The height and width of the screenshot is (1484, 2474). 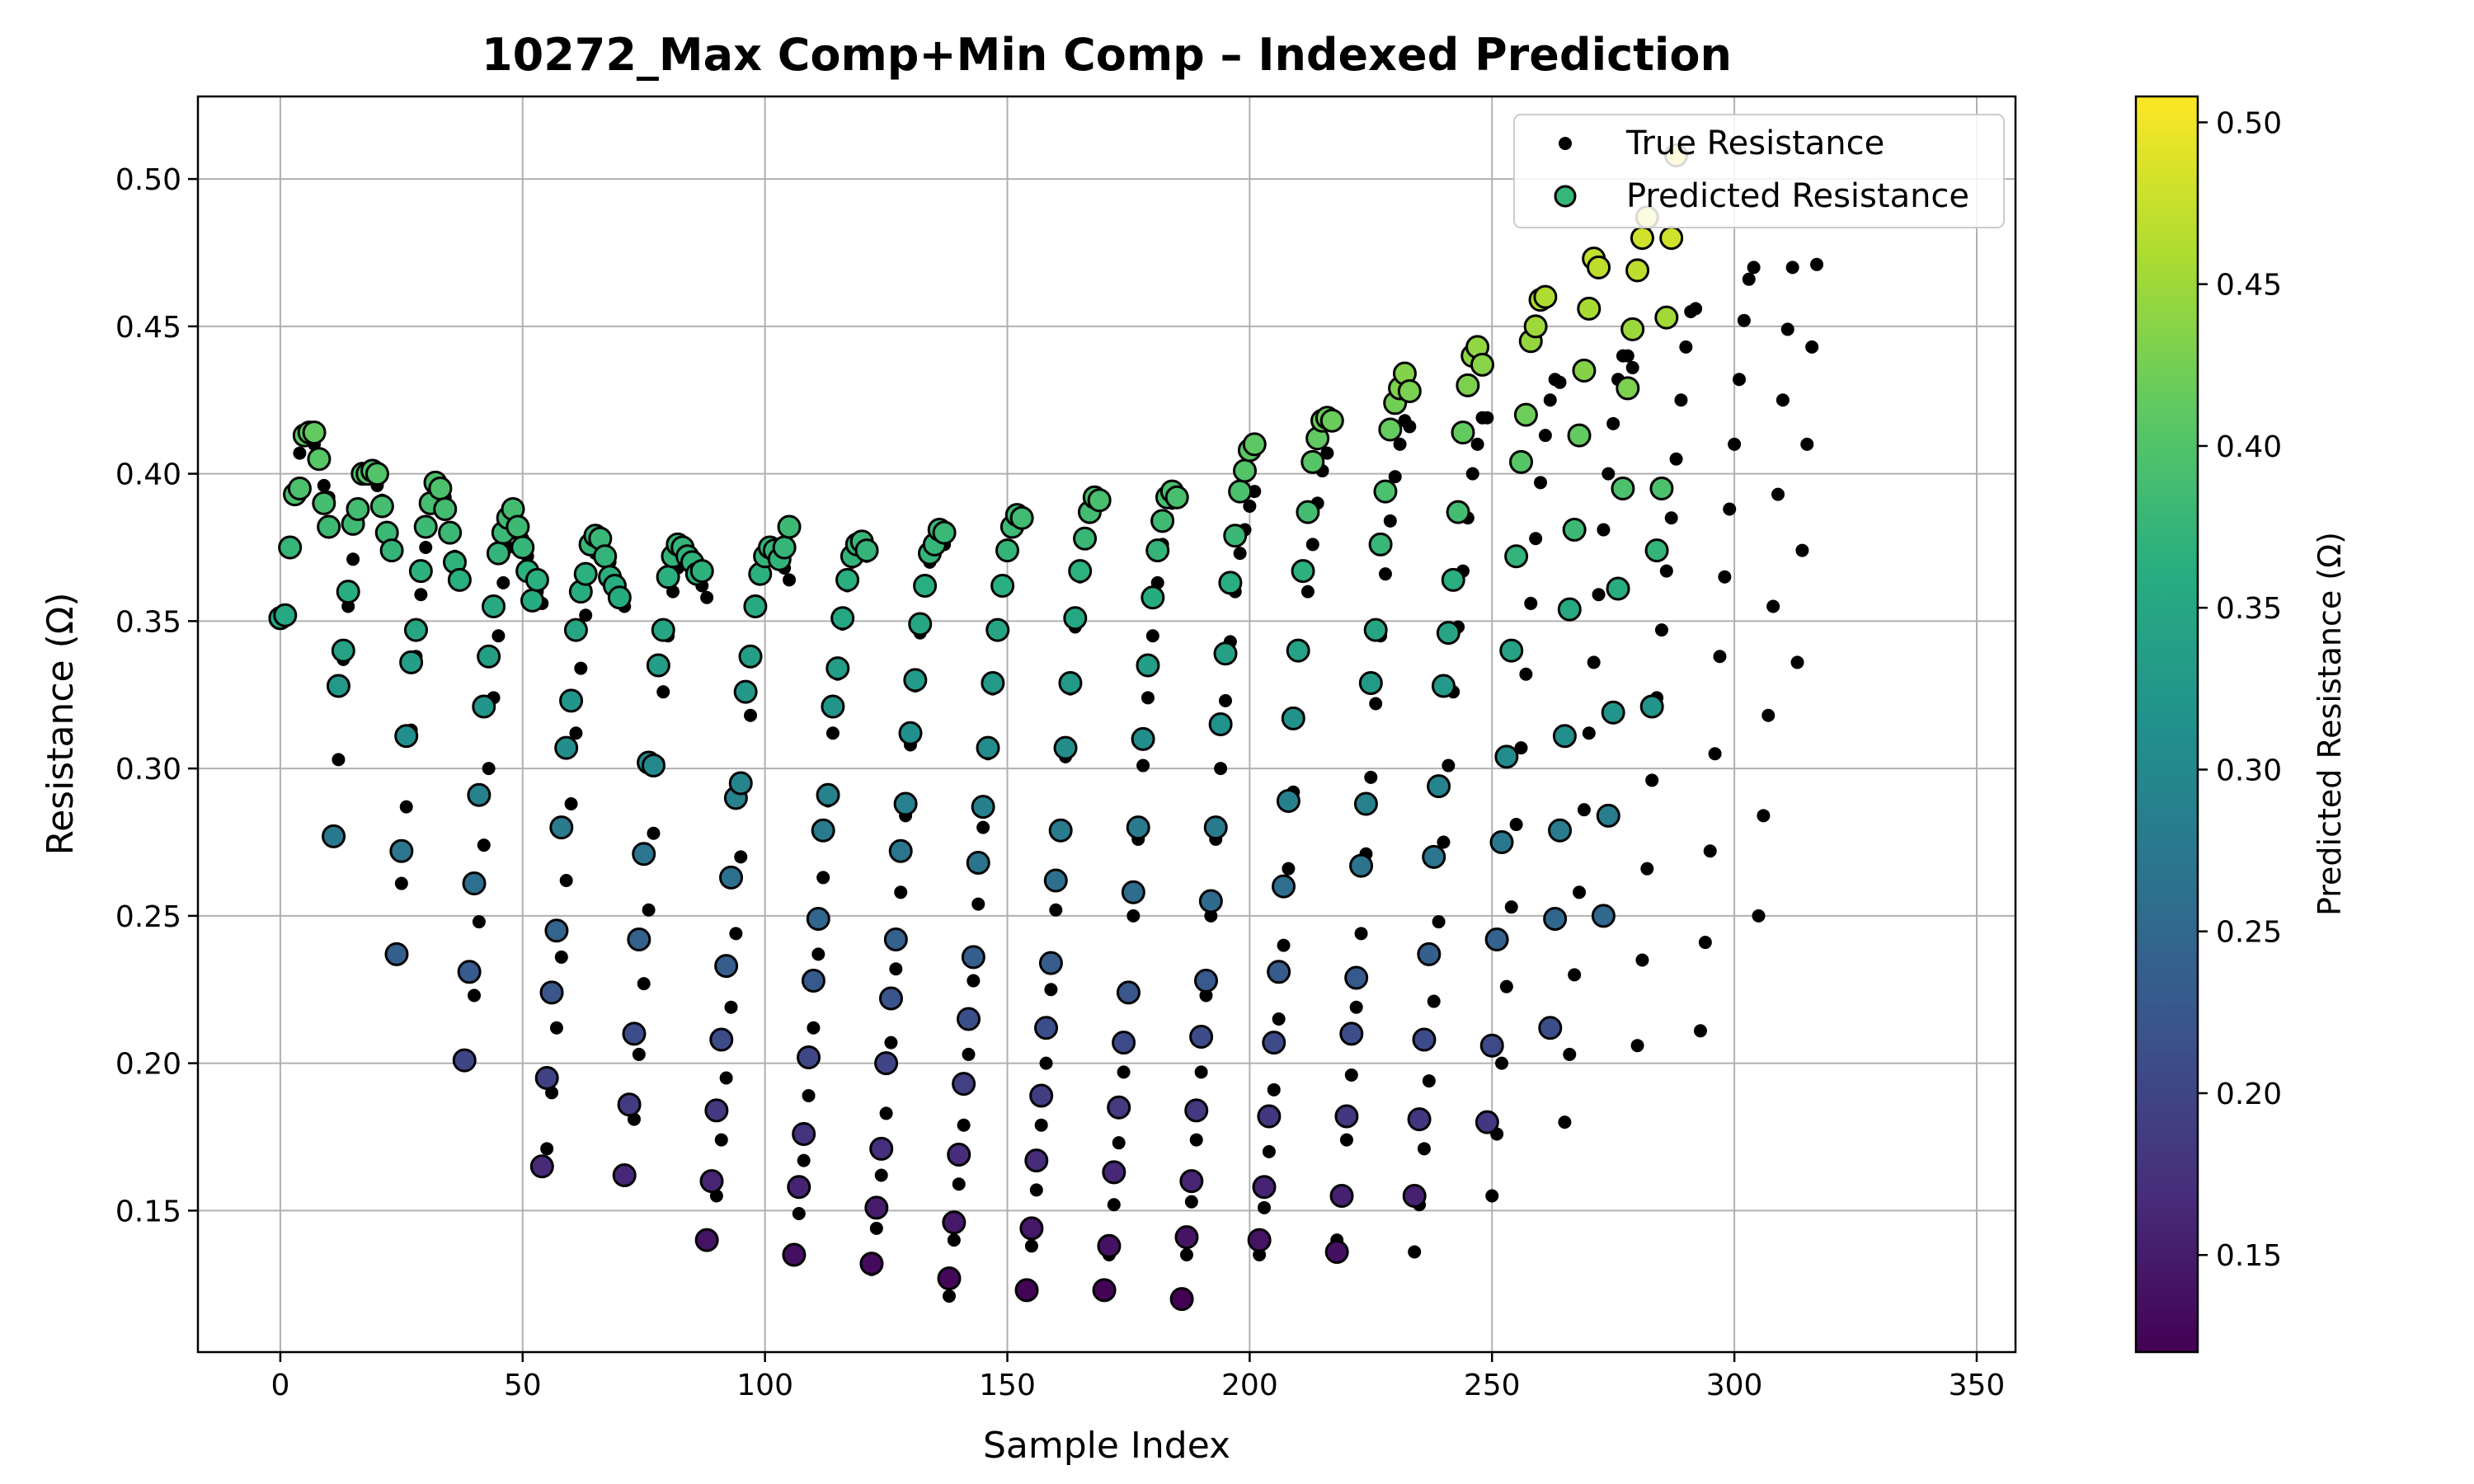 I want to click on colorbar-ticks: 0.15 0.20 0.25 0.30 0.35 0.40 0.45 0.50, so click(x=2240, y=689).